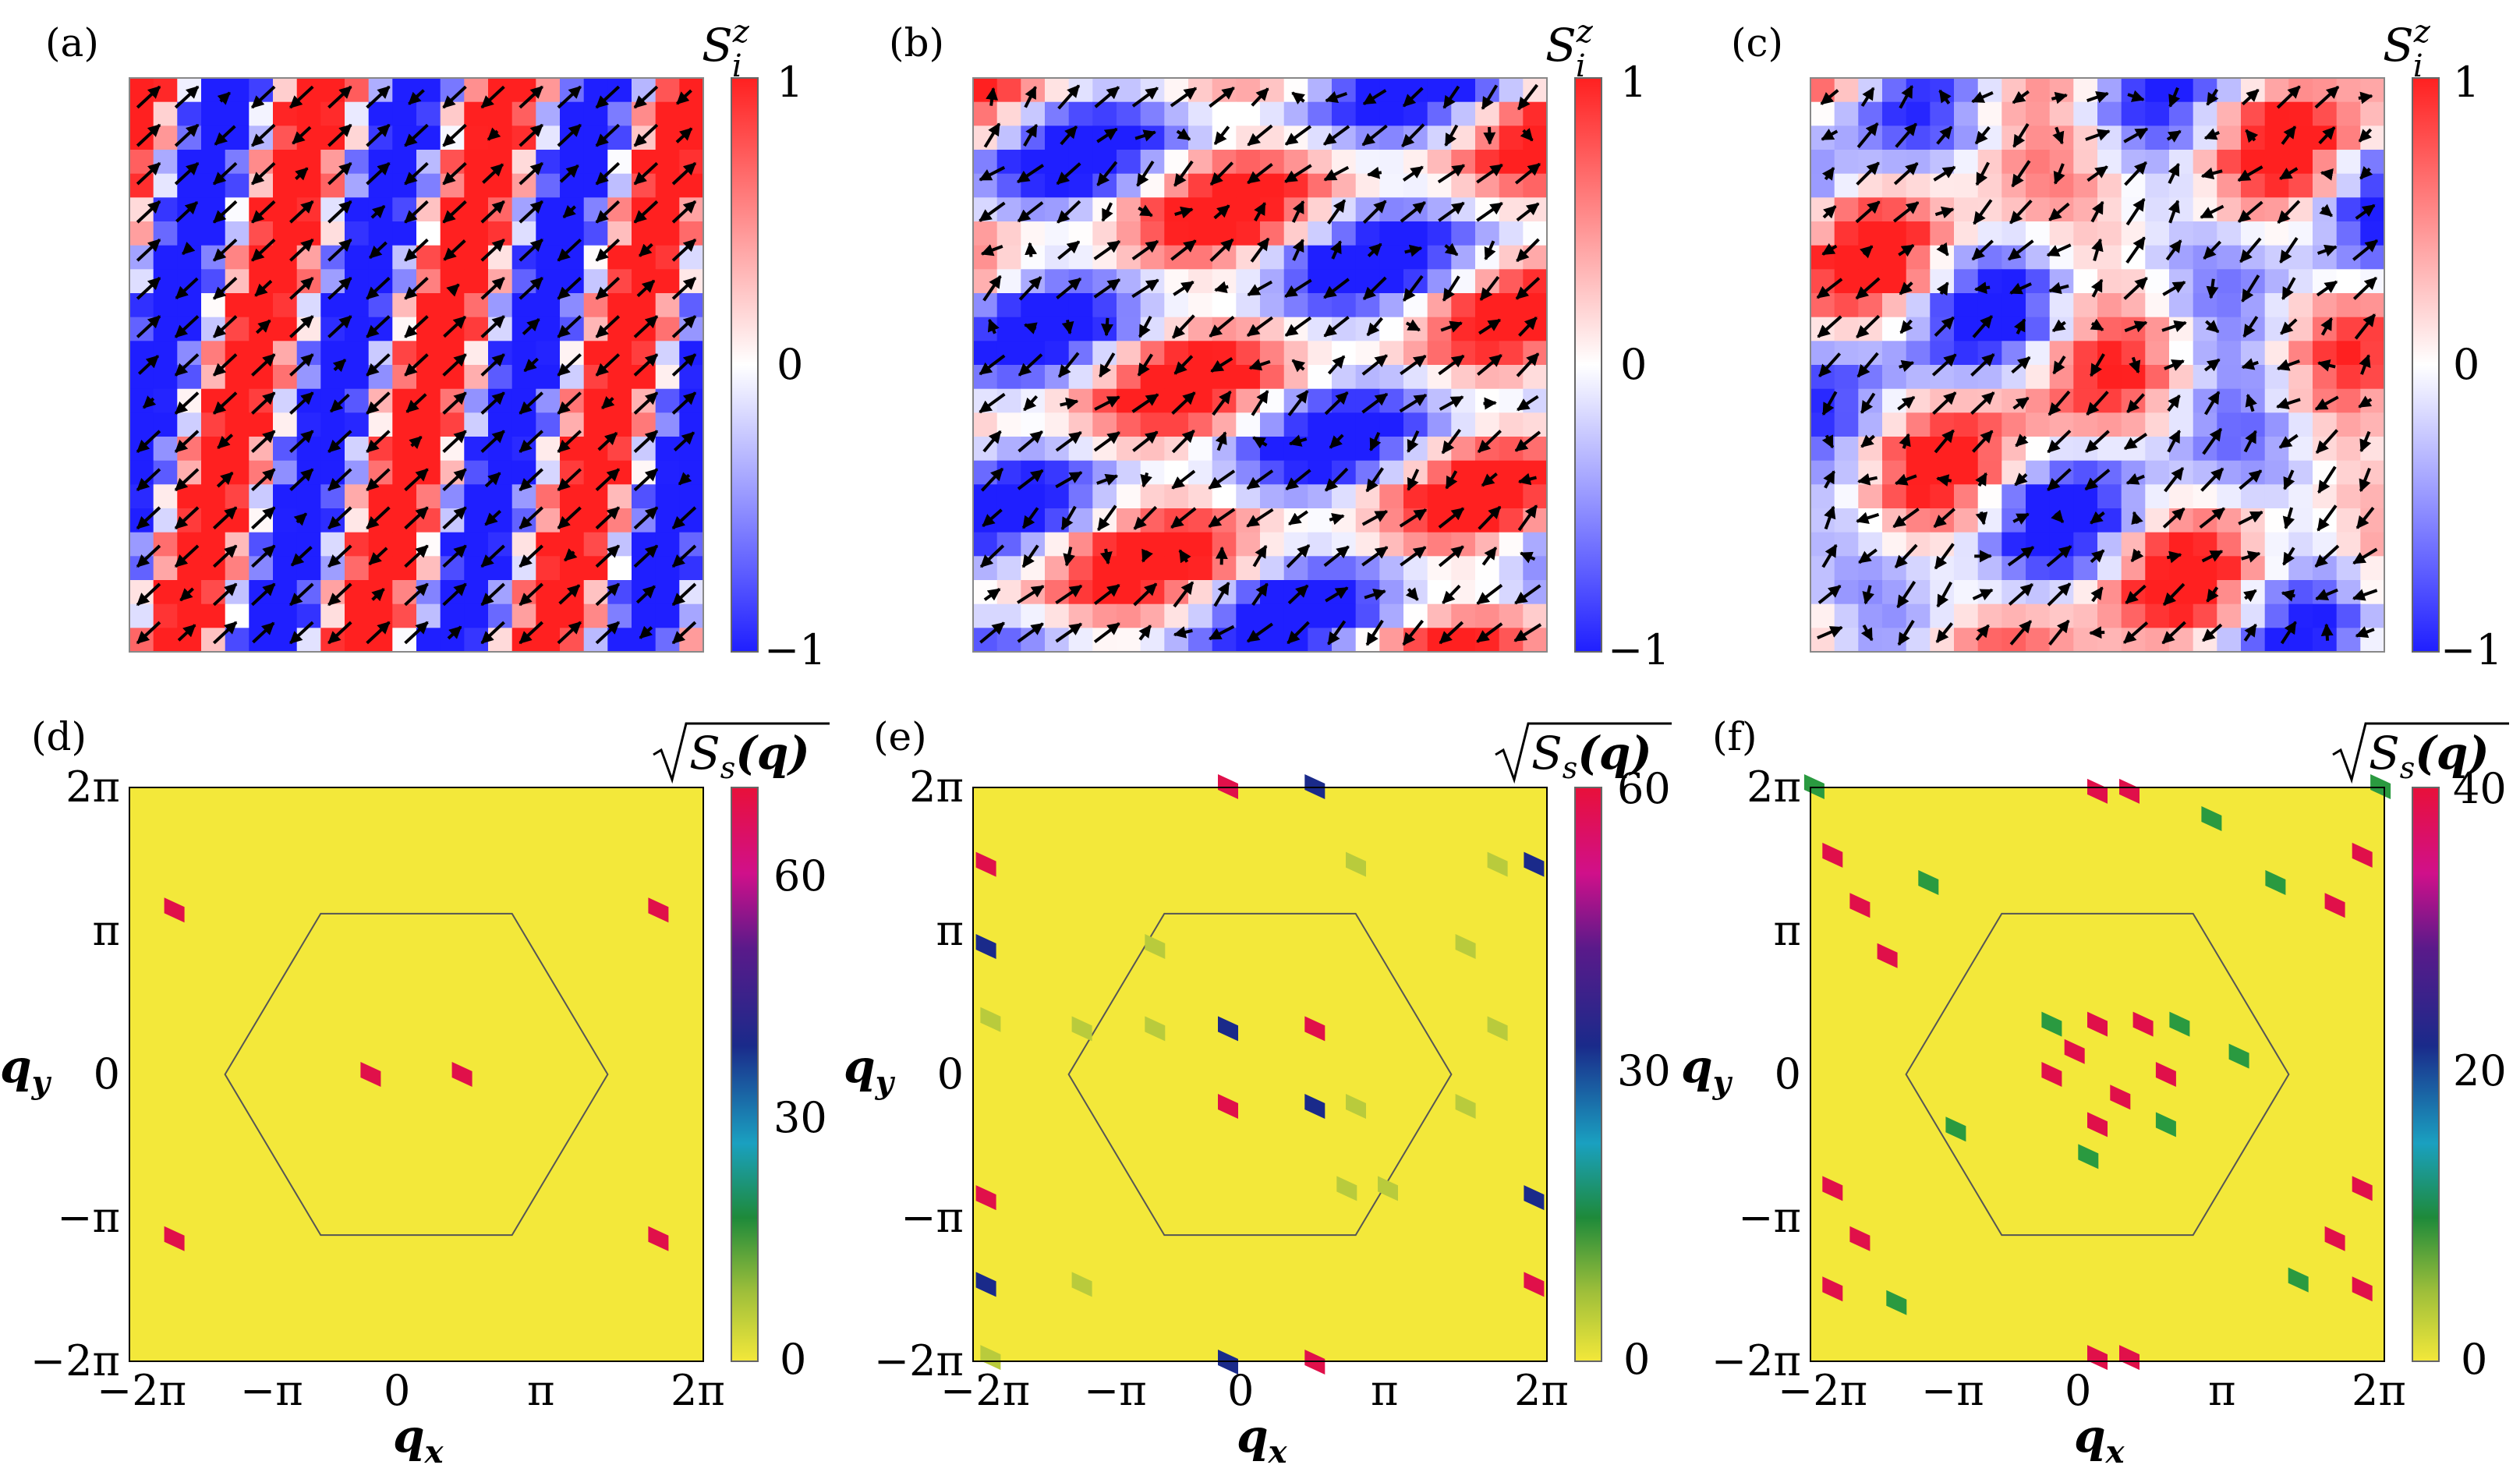  What do you see at coordinates (1774, 787) in the screenshot?
I see `y-tick-label: 2π` at bounding box center [1774, 787].